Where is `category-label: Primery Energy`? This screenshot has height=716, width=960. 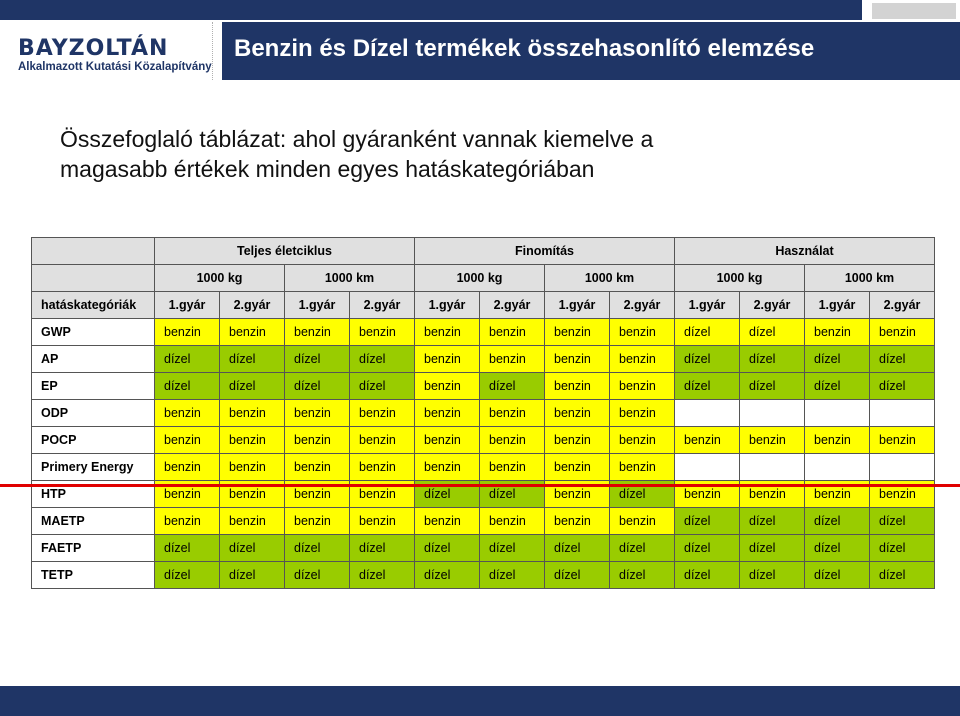 category-label: Primery Energy is located at coordinates (93, 467).